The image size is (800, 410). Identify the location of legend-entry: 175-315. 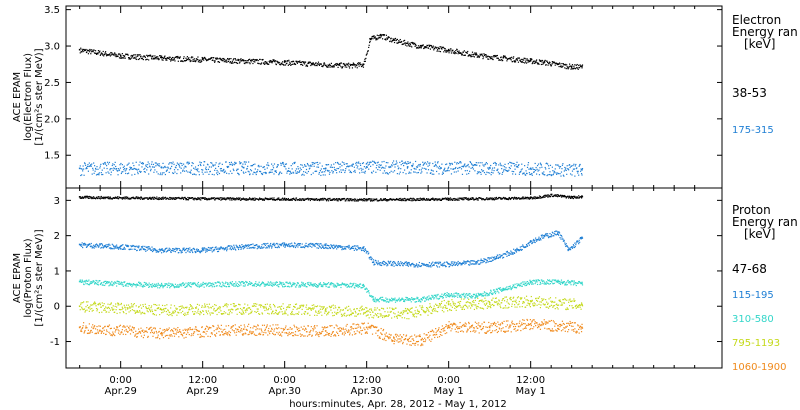
(753, 130).